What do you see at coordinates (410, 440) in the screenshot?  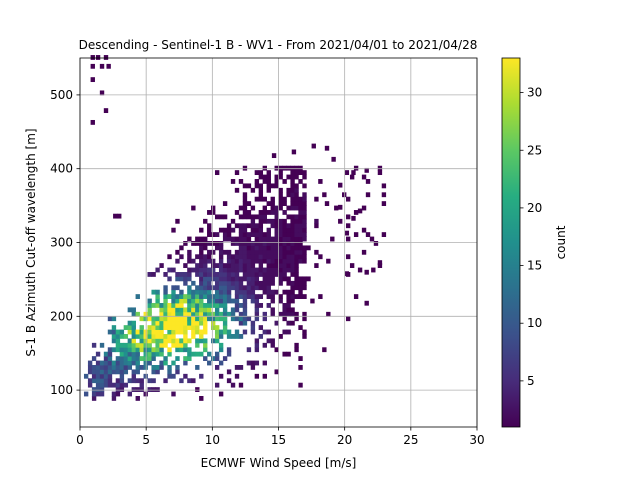 I see `x-tick-label: 25` at bounding box center [410, 440].